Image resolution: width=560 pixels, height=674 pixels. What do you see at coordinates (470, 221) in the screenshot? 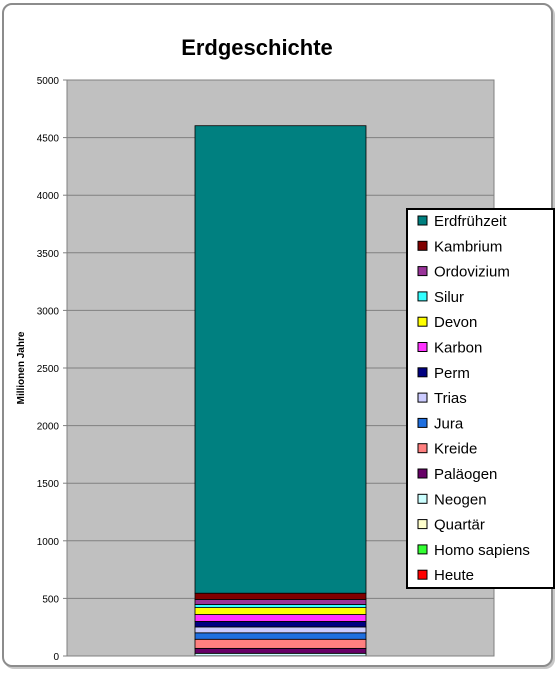
I see `legend-label: Erdfrühzeit` at bounding box center [470, 221].